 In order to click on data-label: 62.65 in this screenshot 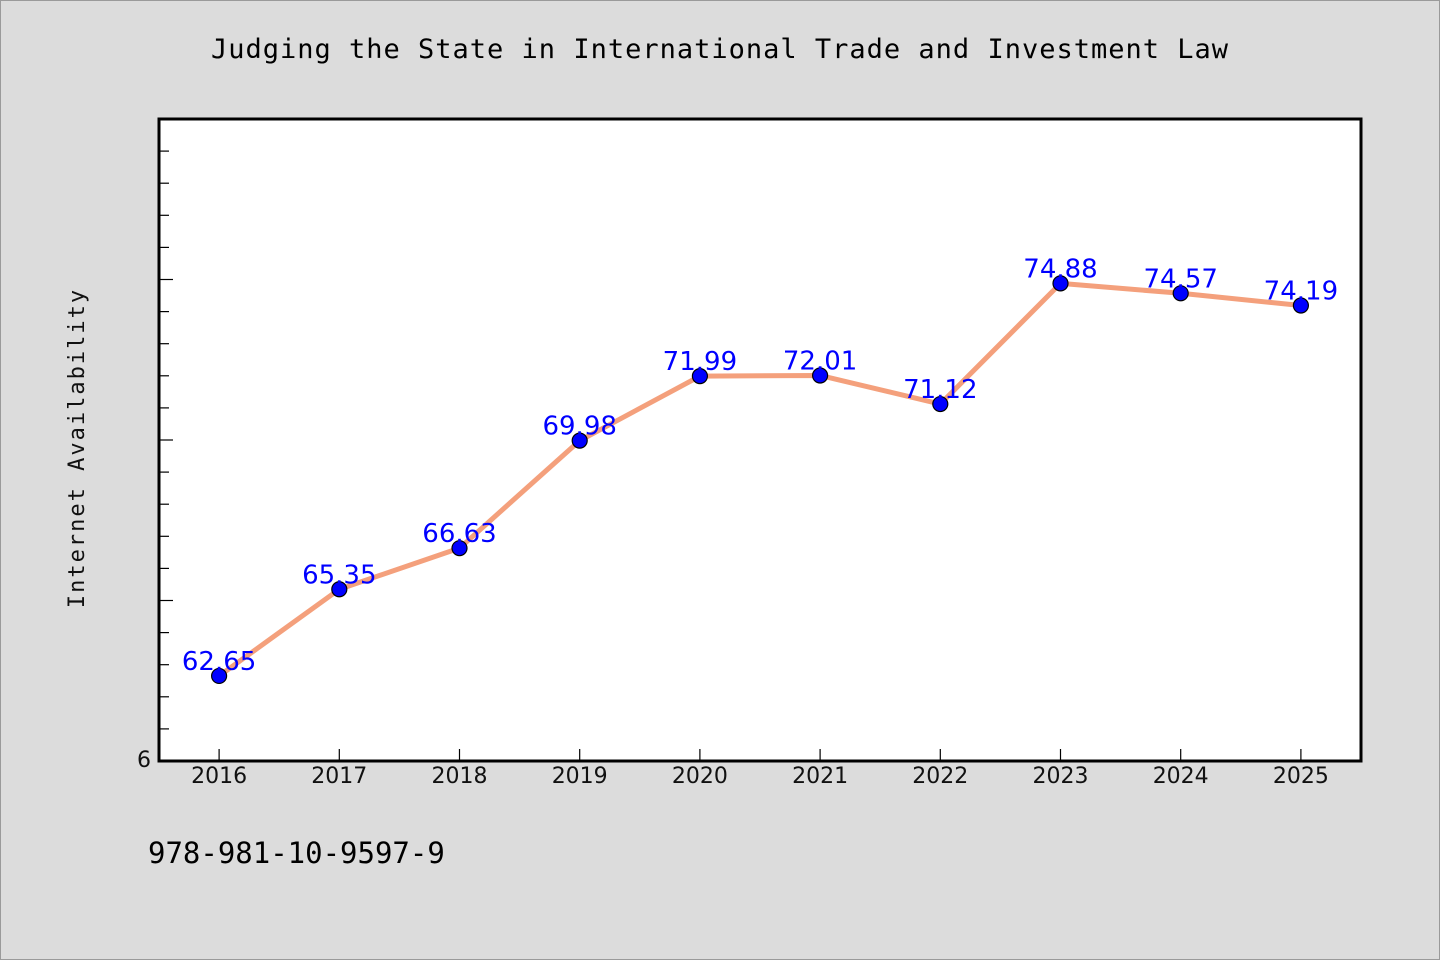, I will do `click(219, 662)`.